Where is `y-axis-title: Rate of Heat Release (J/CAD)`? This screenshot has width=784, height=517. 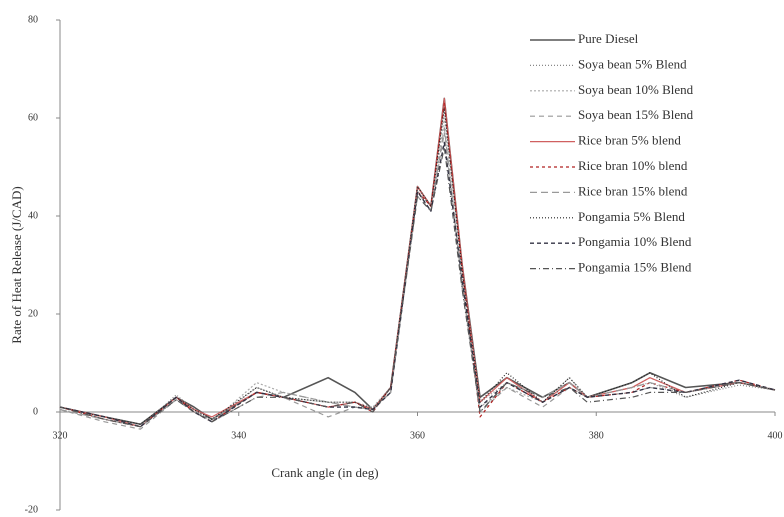 y-axis-title: Rate of Heat Release (J/CAD) is located at coordinates (16, 264).